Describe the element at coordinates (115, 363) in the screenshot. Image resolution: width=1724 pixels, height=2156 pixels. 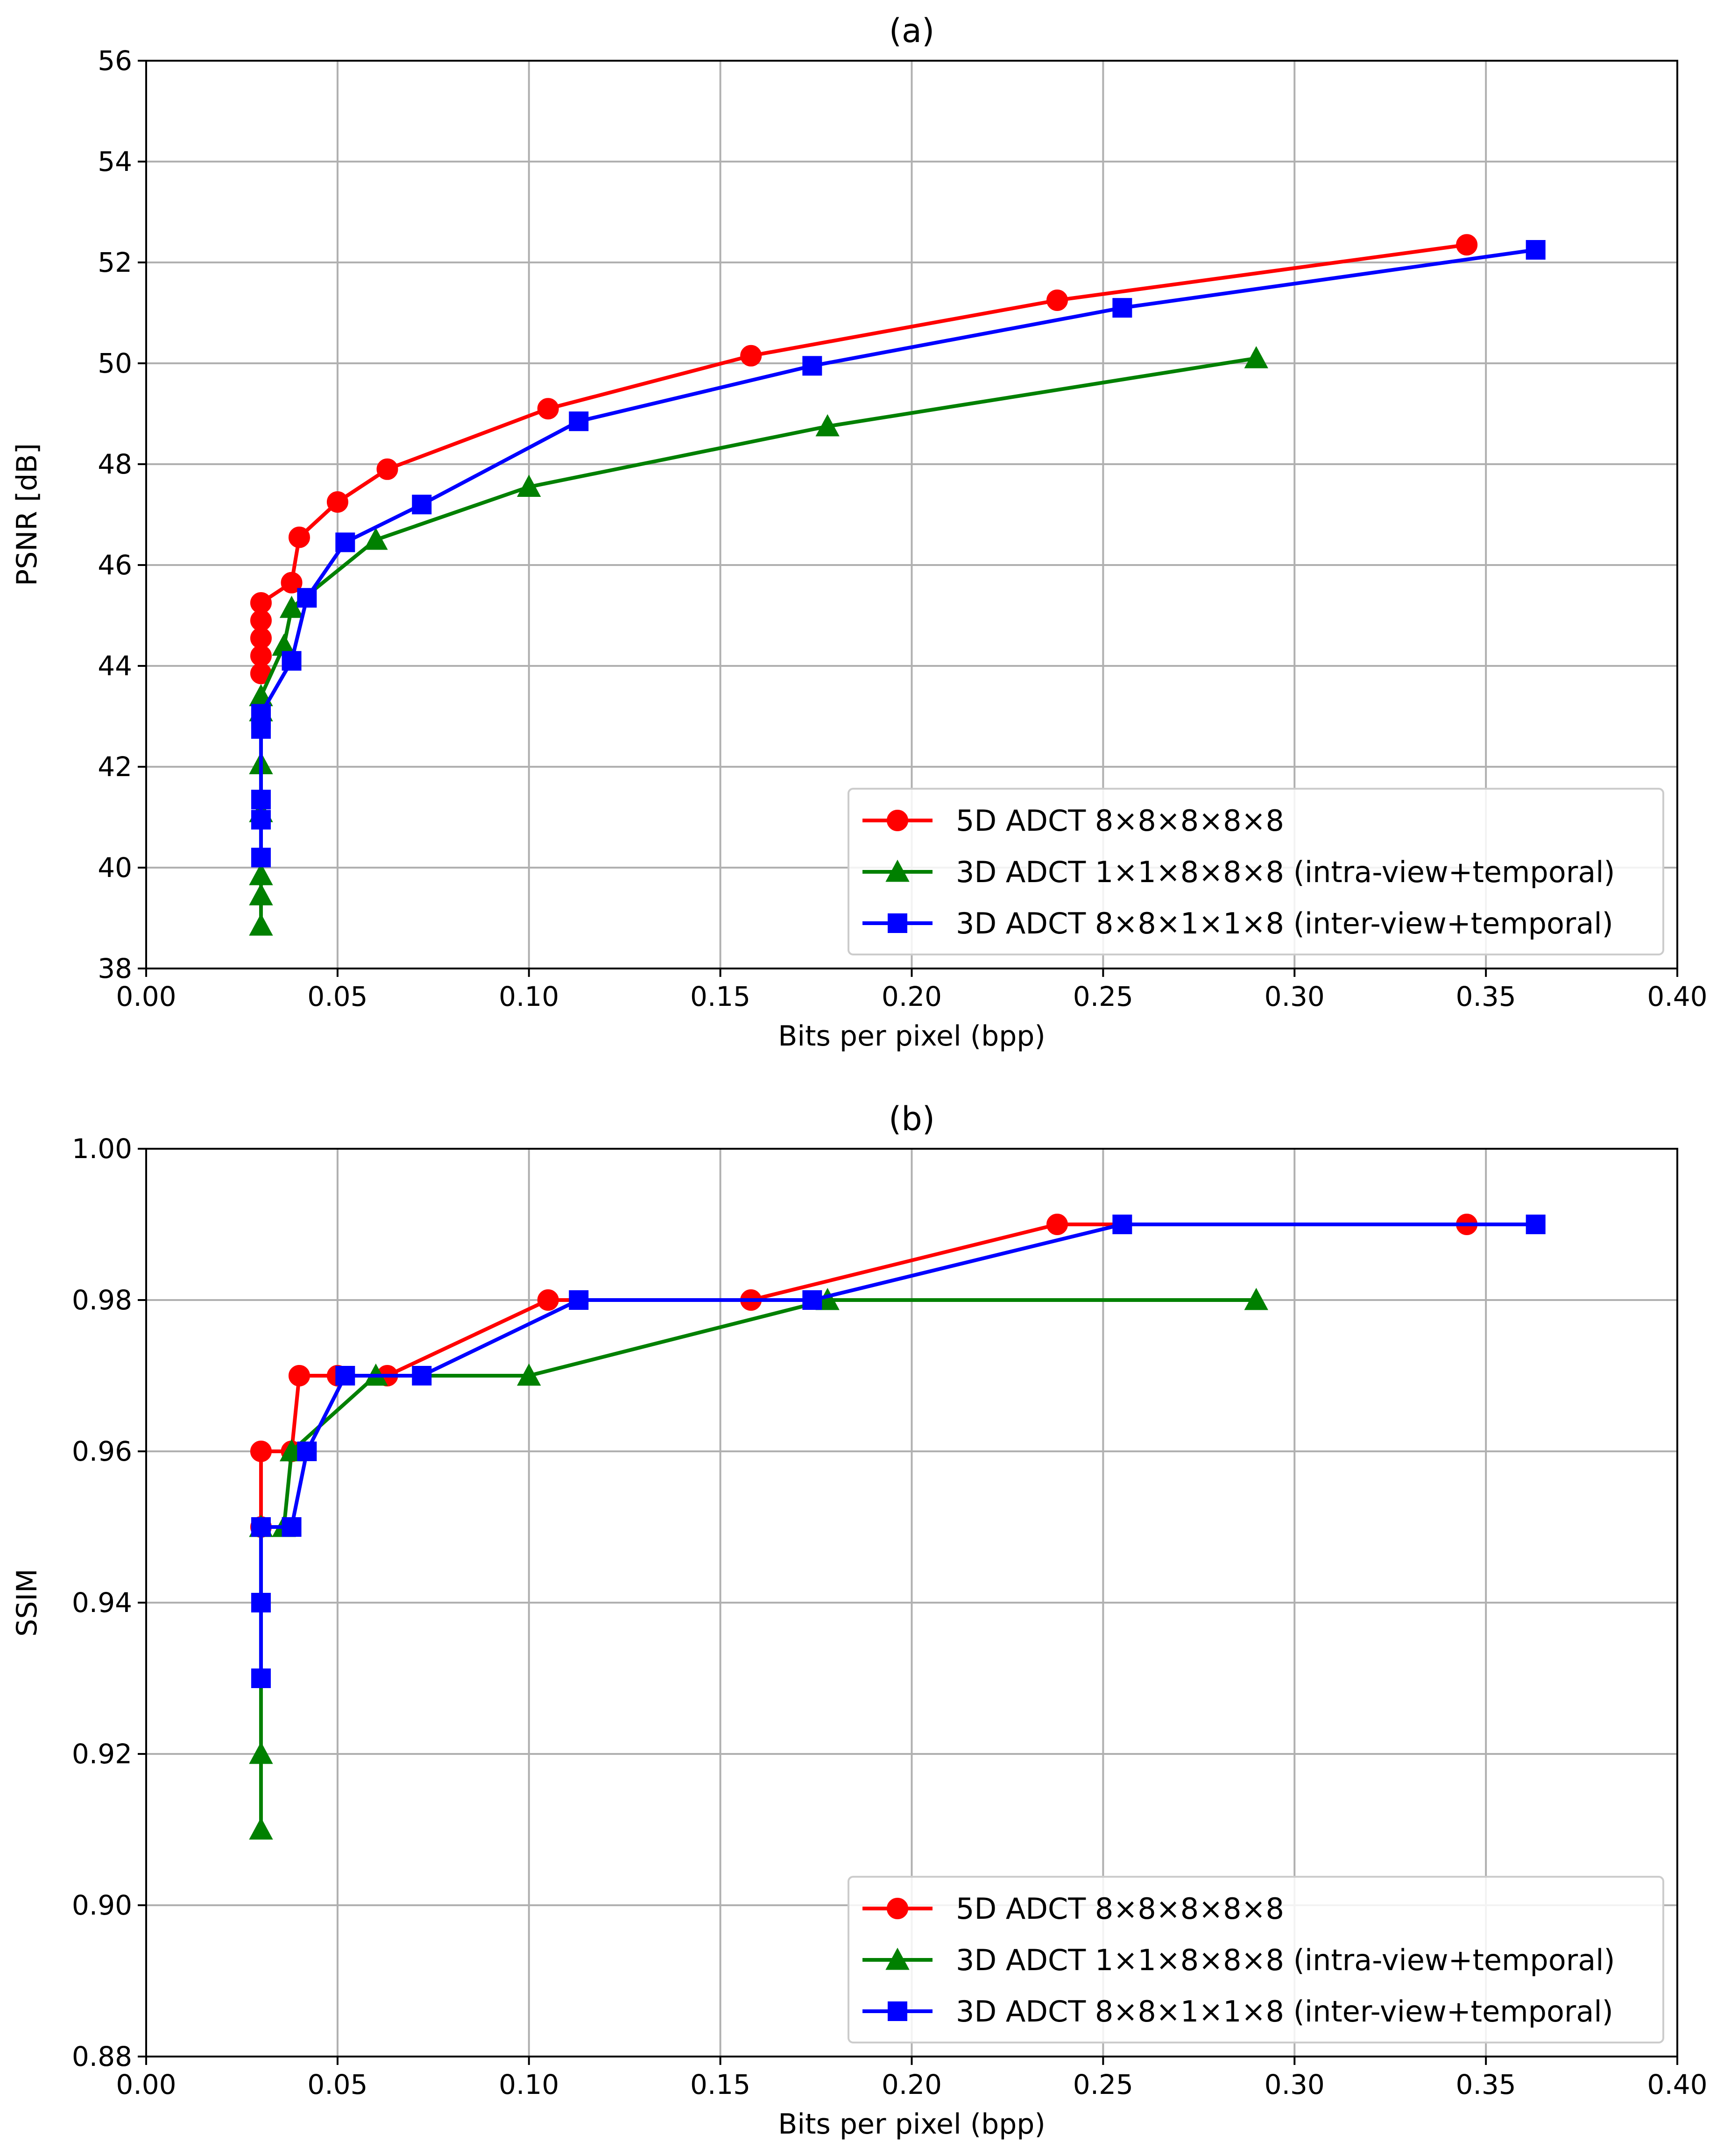
I see `y-tick-label: 50` at that location.